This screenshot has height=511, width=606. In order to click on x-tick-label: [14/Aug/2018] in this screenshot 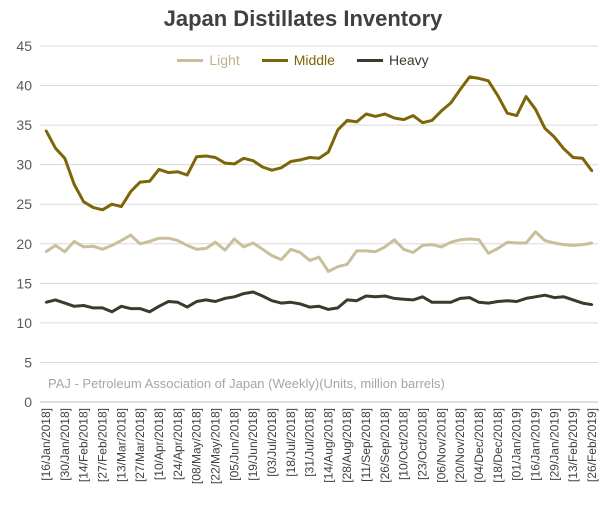, I will do `click(328, 445)`.